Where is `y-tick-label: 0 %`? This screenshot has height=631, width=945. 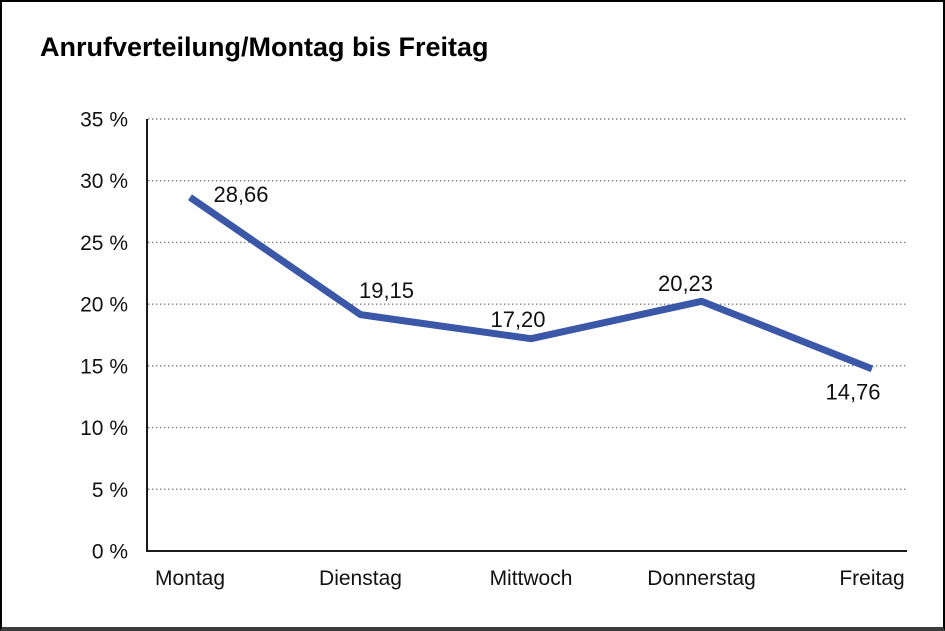
y-tick-label: 0 % is located at coordinates (110, 552).